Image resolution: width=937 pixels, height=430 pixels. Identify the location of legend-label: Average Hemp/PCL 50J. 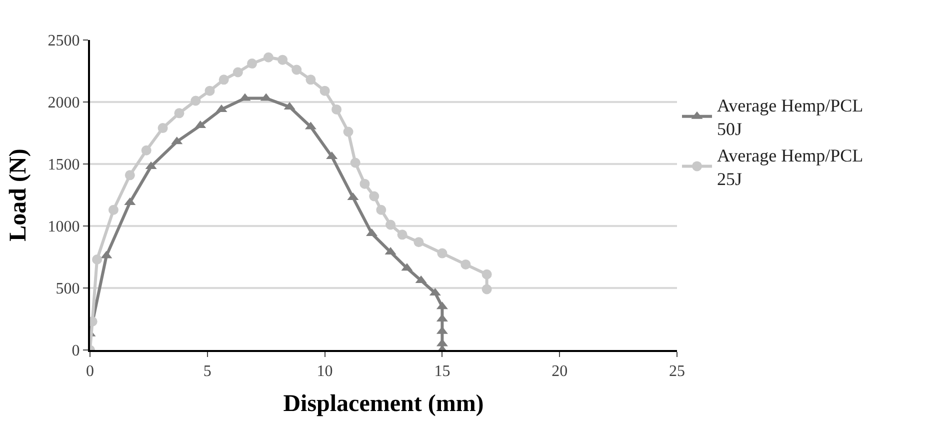
(790, 118).